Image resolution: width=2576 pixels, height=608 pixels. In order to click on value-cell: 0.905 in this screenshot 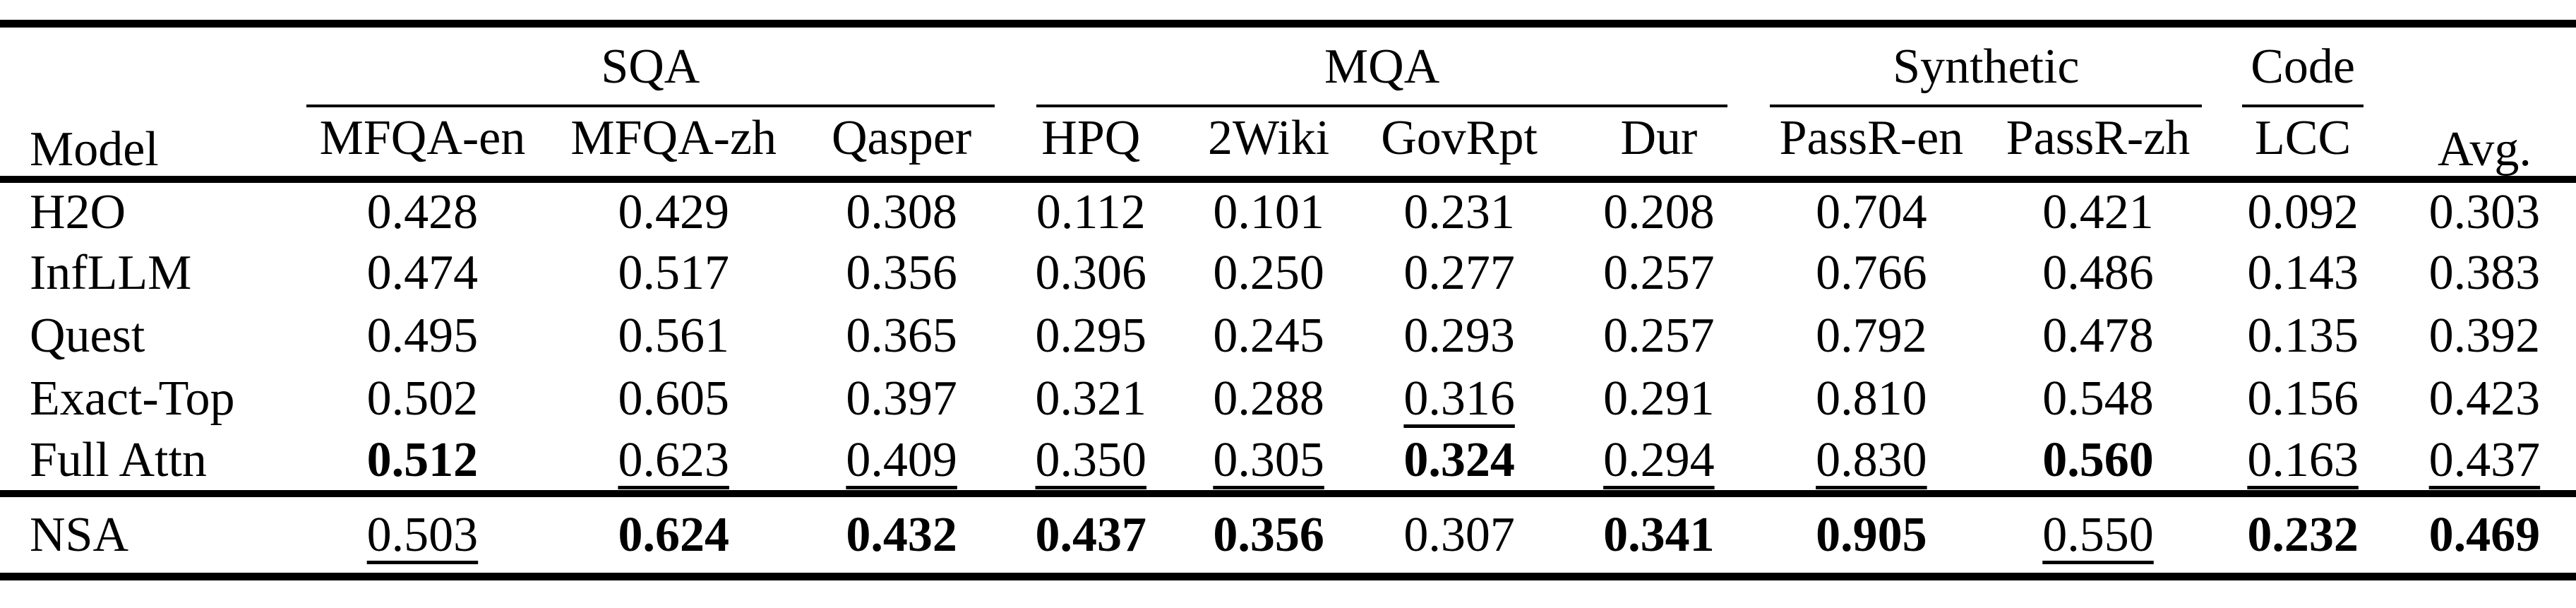, I will do `click(1871, 535)`.